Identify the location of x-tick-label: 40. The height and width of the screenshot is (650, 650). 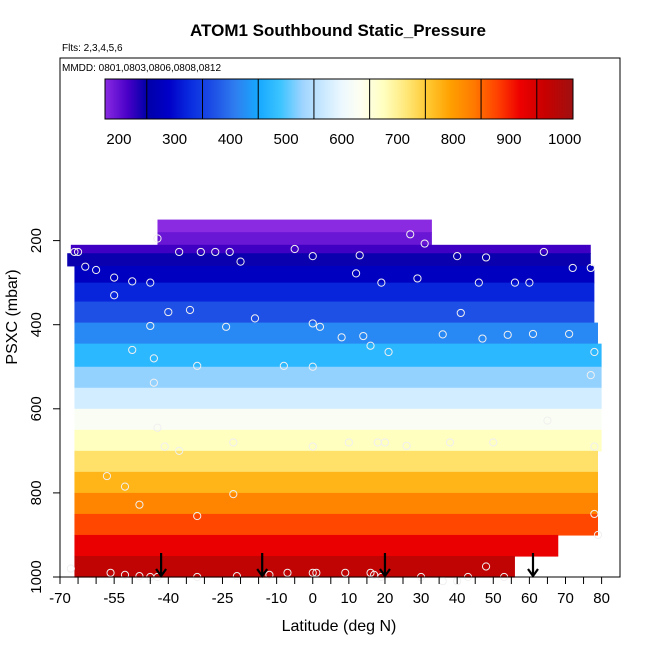
(457, 598).